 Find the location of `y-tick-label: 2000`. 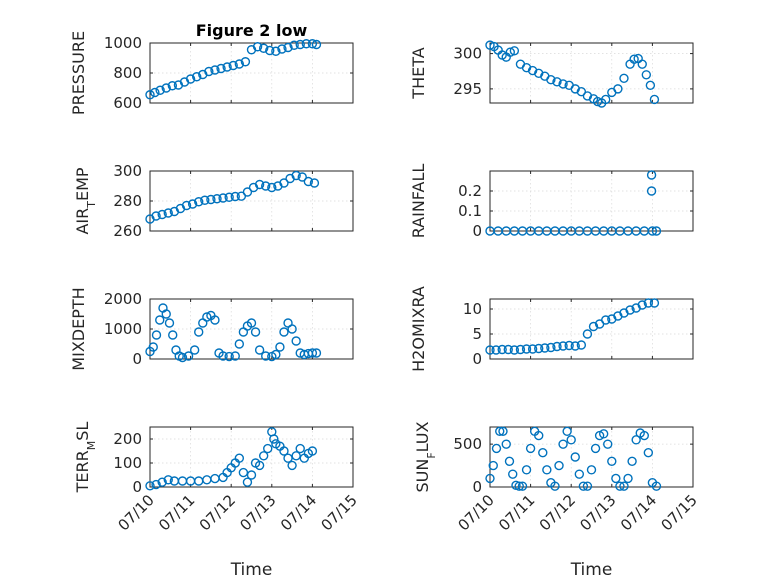

y-tick-label: 2000 is located at coordinates (123, 299).